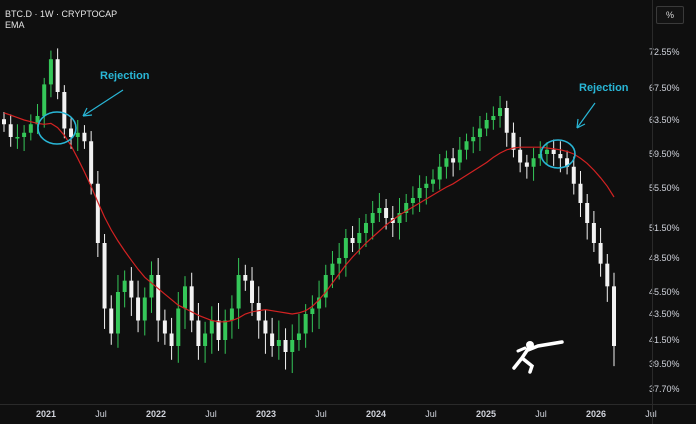 This screenshot has width=696, height=424. Describe the element at coordinates (15, 25) in the screenshot. I see `indicator-label: EMA` at that location.